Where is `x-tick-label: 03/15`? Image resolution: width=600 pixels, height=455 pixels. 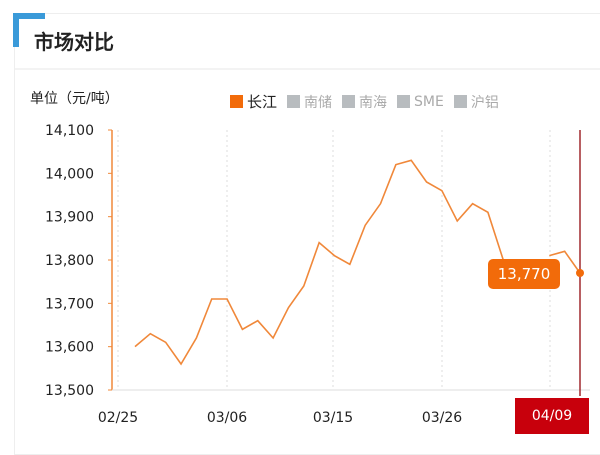
x-tick-label: 03/15 is located at coordinates (333, 418).